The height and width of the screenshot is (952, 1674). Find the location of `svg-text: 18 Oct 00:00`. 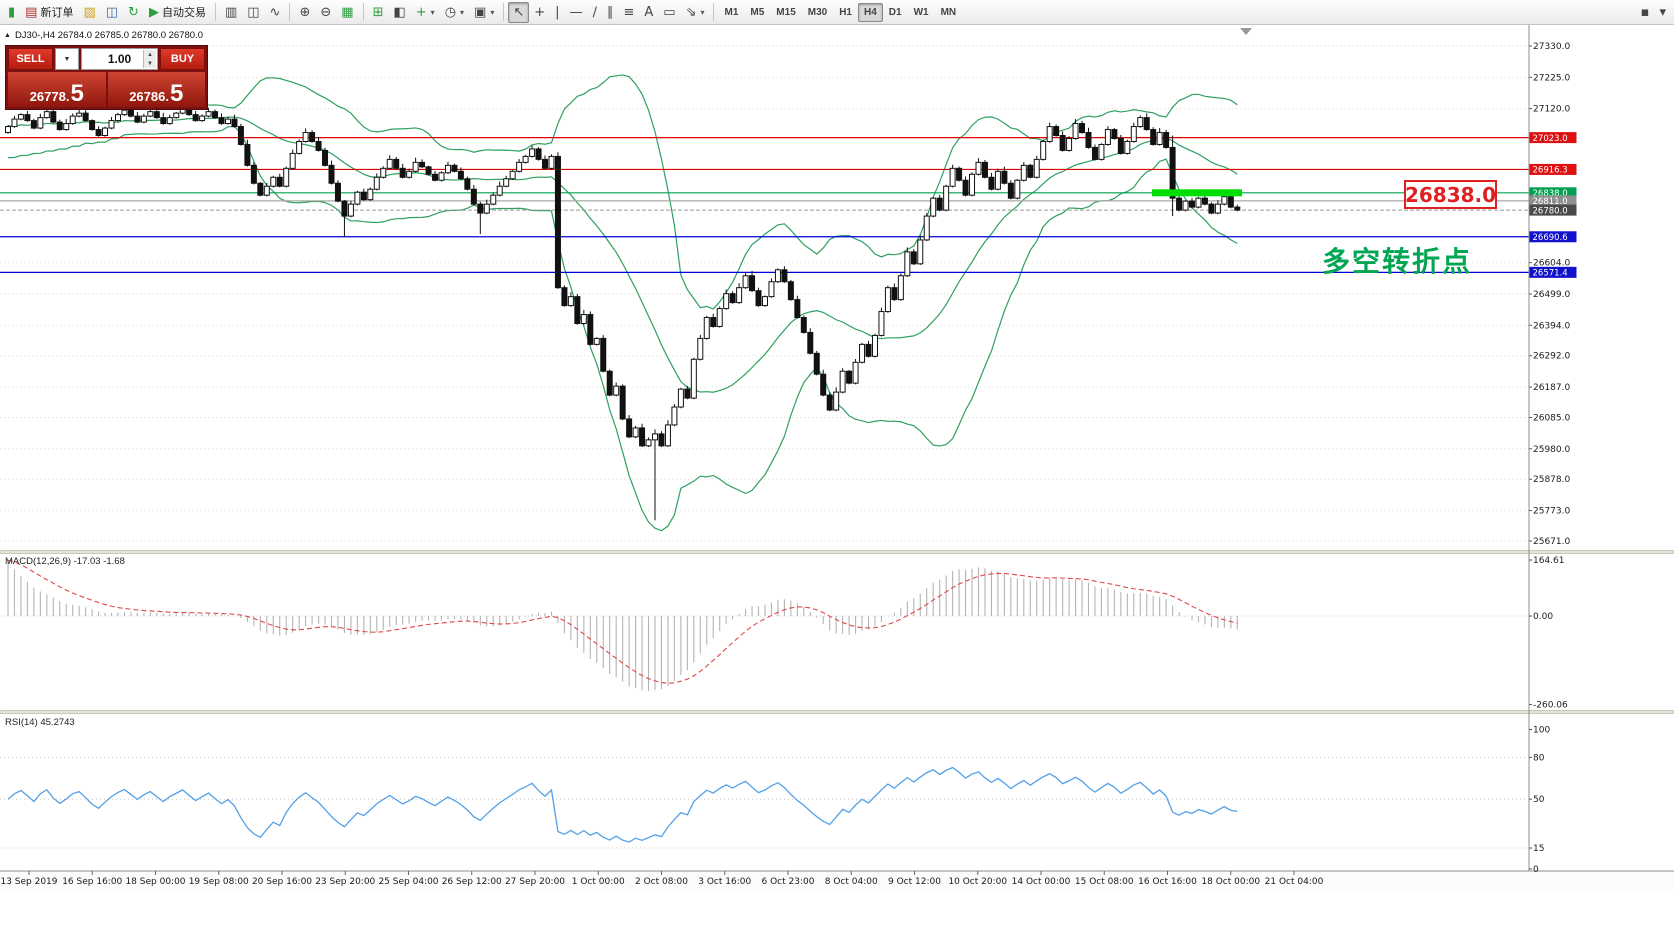

svg-text: 18 Oct 00:00 is located at coordinates (1230, 882).